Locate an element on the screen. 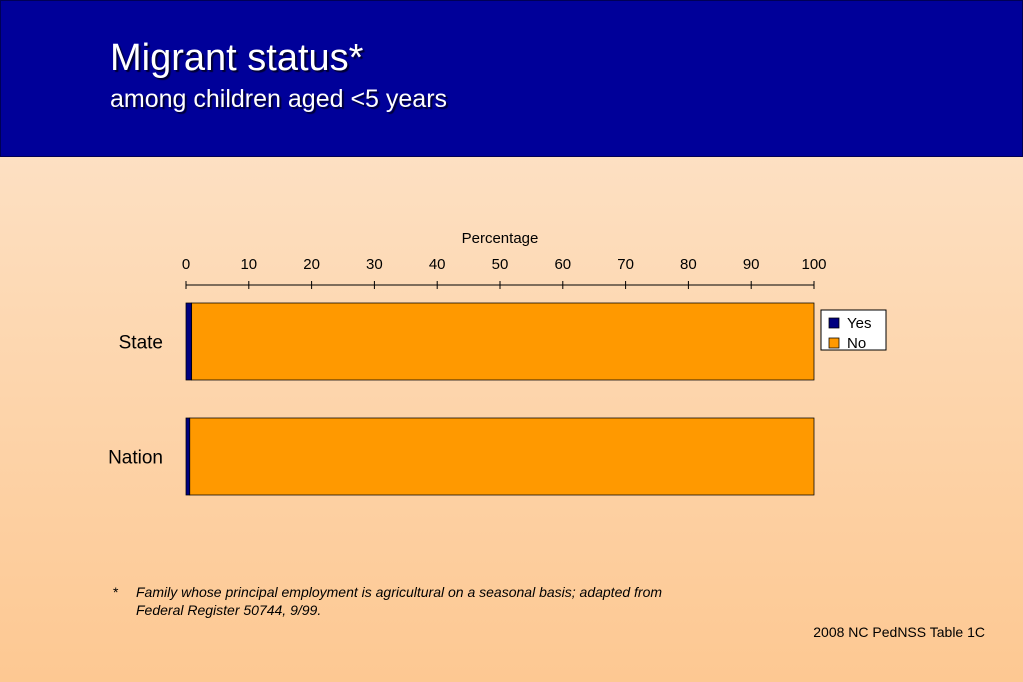 Image resolution: width=1023 pixels, height=682 pixels. bar-state-no is located at coordinates (503, 341).